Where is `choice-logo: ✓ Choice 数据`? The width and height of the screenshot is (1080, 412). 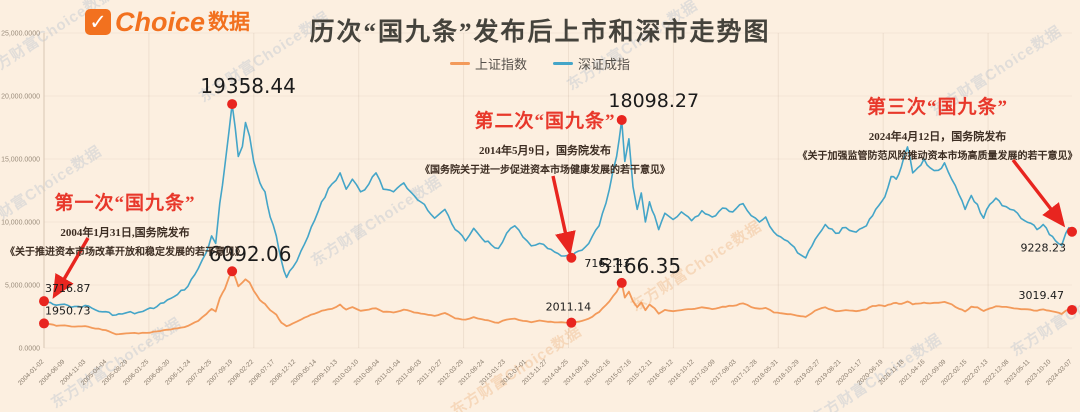 choice-logo: ✓ Choice 数据 is located at coordinates (167, 22).